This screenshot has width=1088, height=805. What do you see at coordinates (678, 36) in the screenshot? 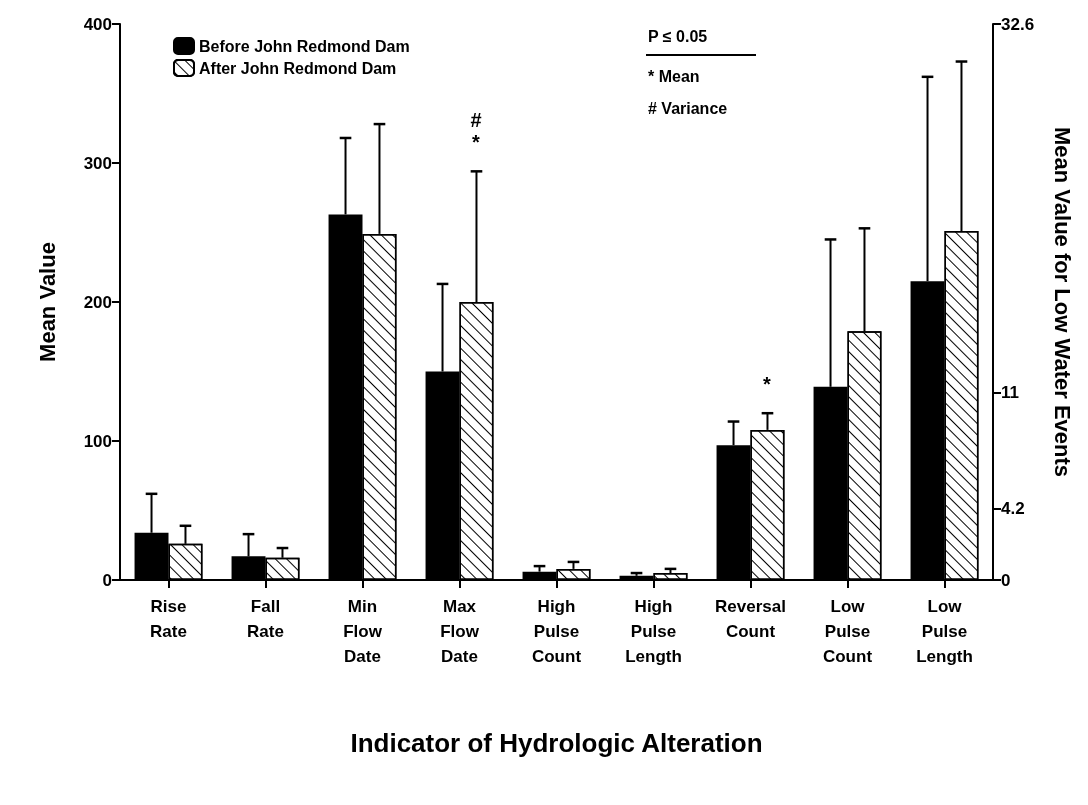
I see `annotation: P ≤ 0.05` at bounding box center [678, 36].